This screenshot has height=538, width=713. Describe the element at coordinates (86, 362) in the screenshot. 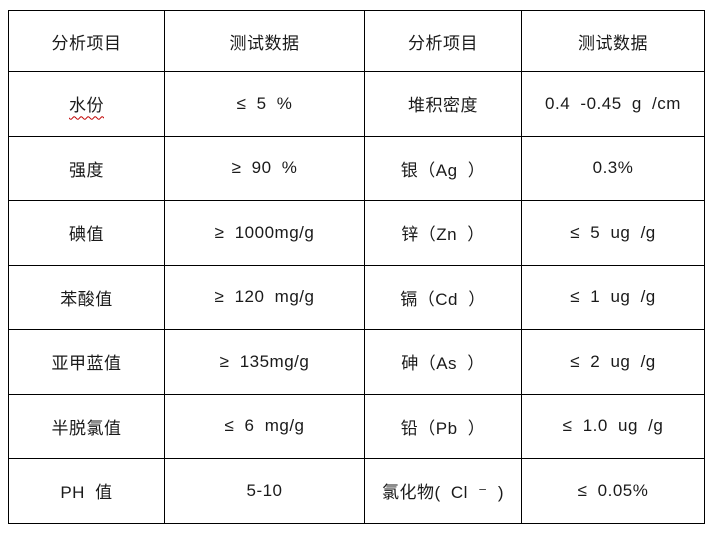

I see `cell-item-left: 亚甲蓝值` at that location.